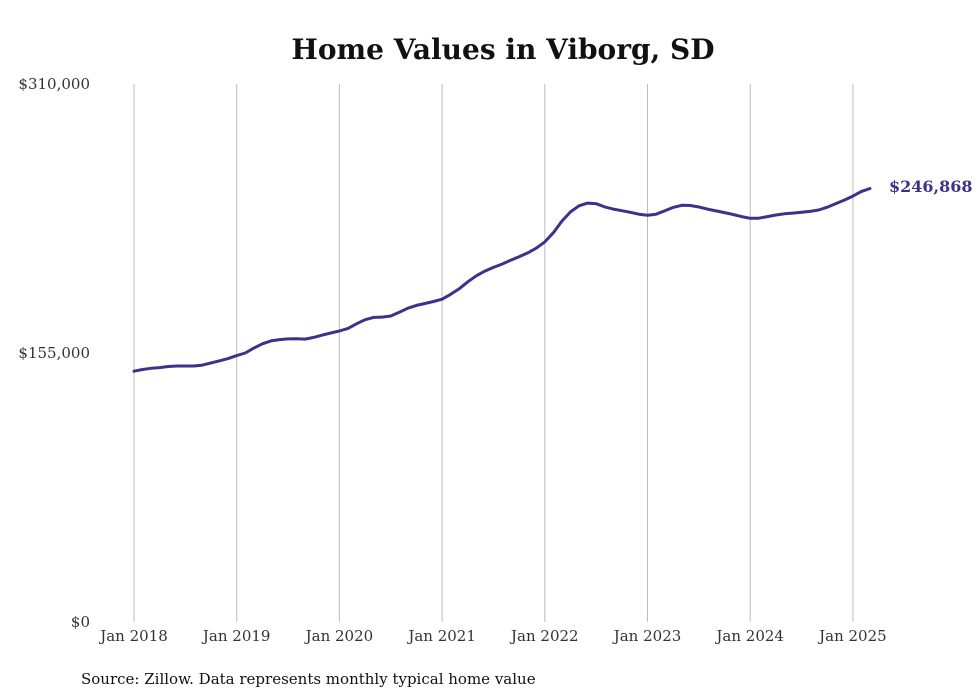 The height and width of the screenshot is (699, 980). Describe the element at coordinates (749, 636) in the screenshot. I see `x-tick-label: Jan 2024` at that location.